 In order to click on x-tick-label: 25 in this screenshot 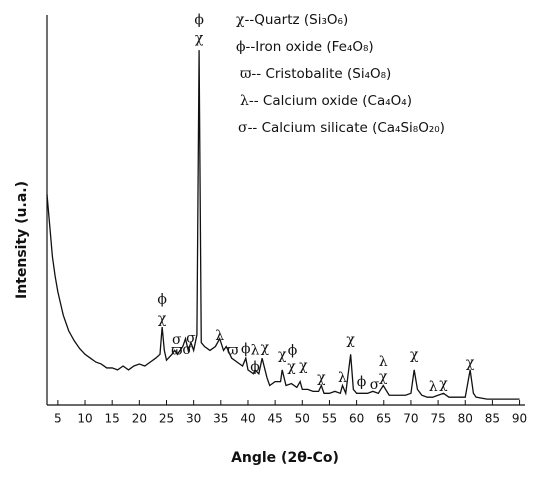, I will do `click(166, 419)`.